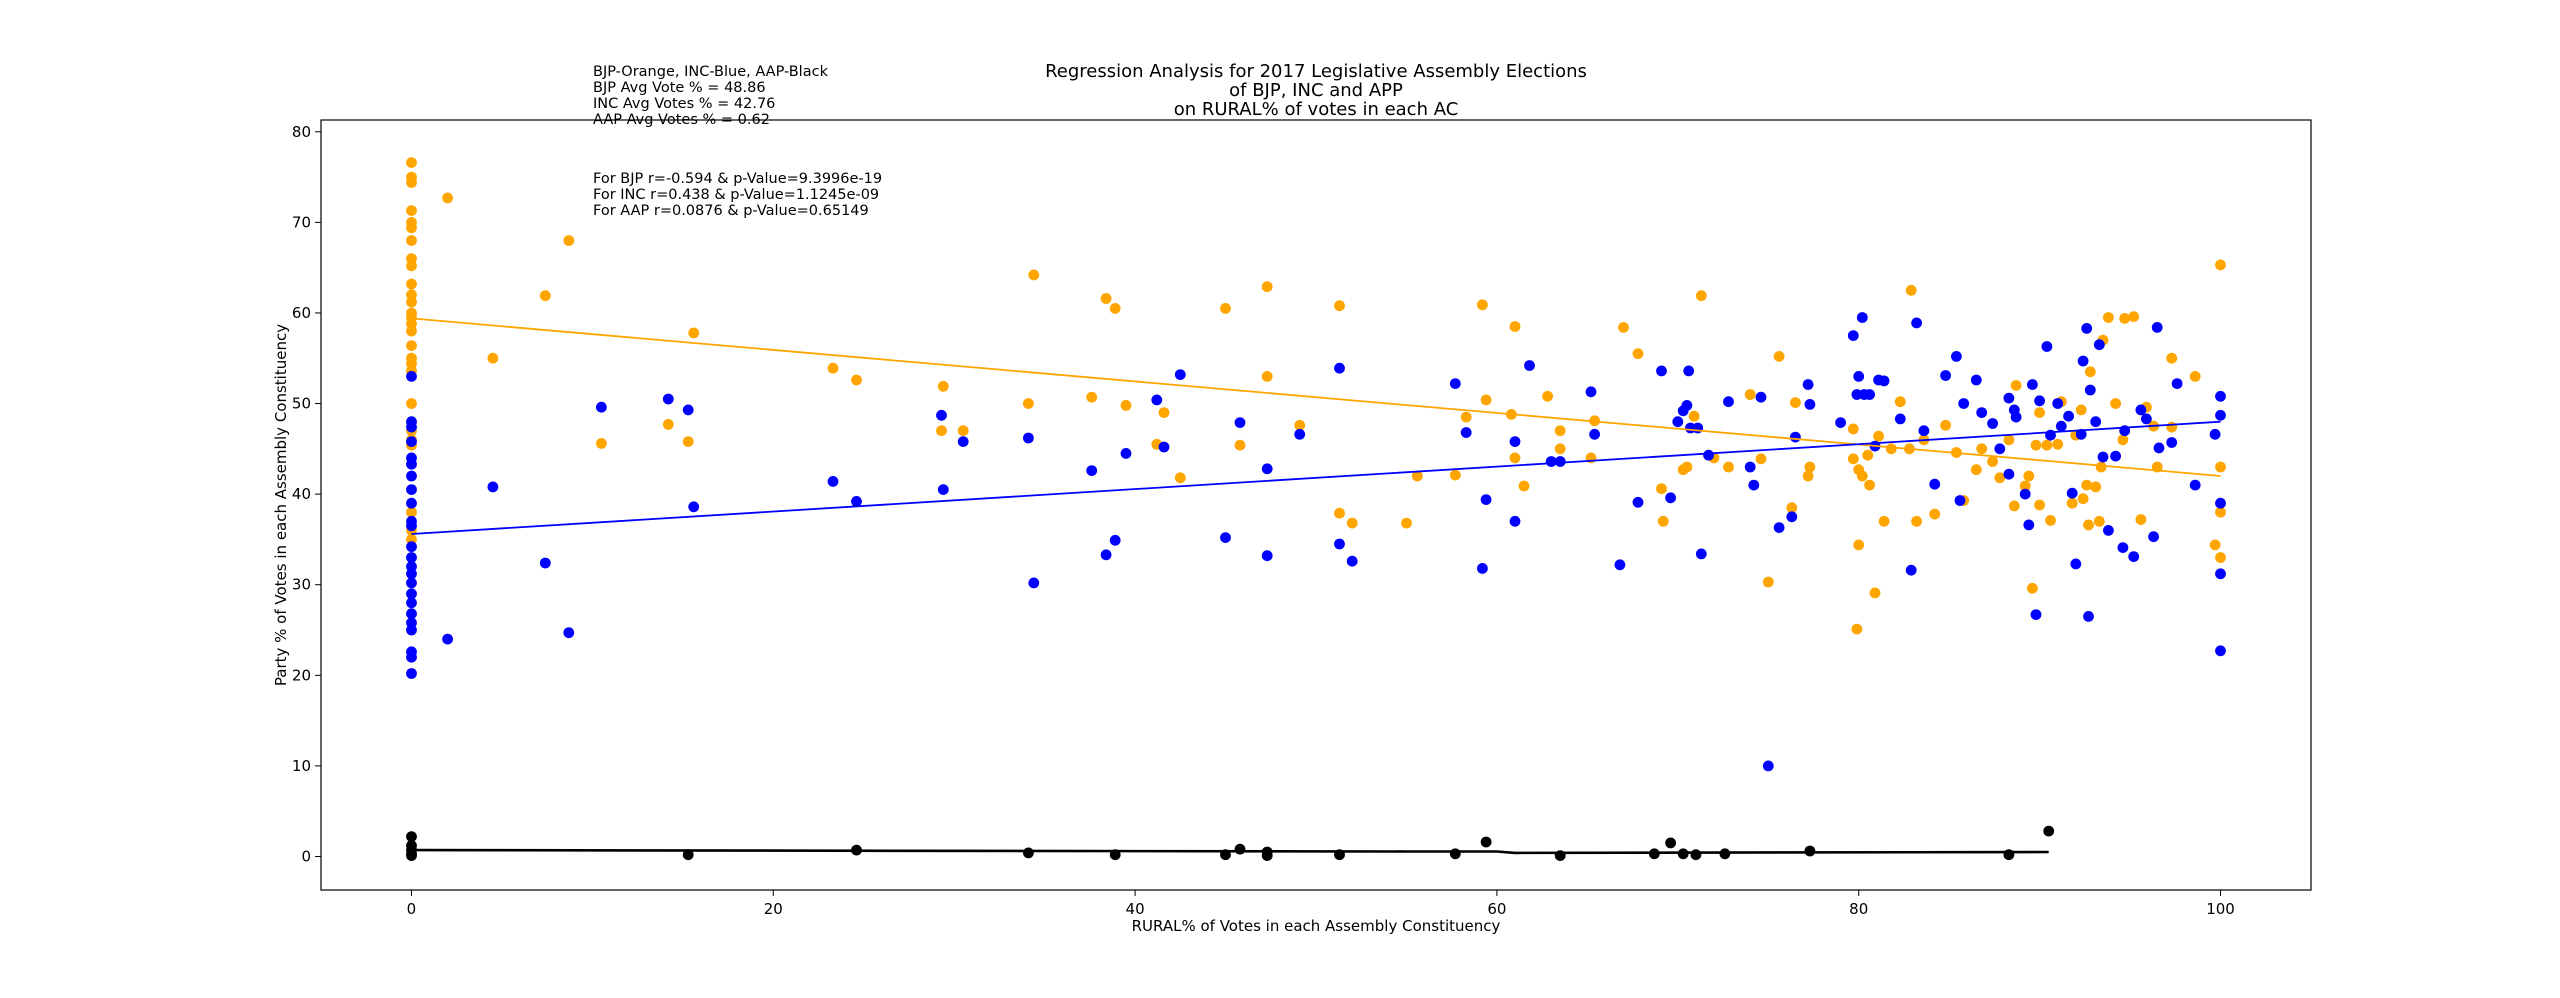  What do you see at coordinates (301, 585) in the screenshot?
I see `y-tick-label: 30` at bounding box center [301, 585].